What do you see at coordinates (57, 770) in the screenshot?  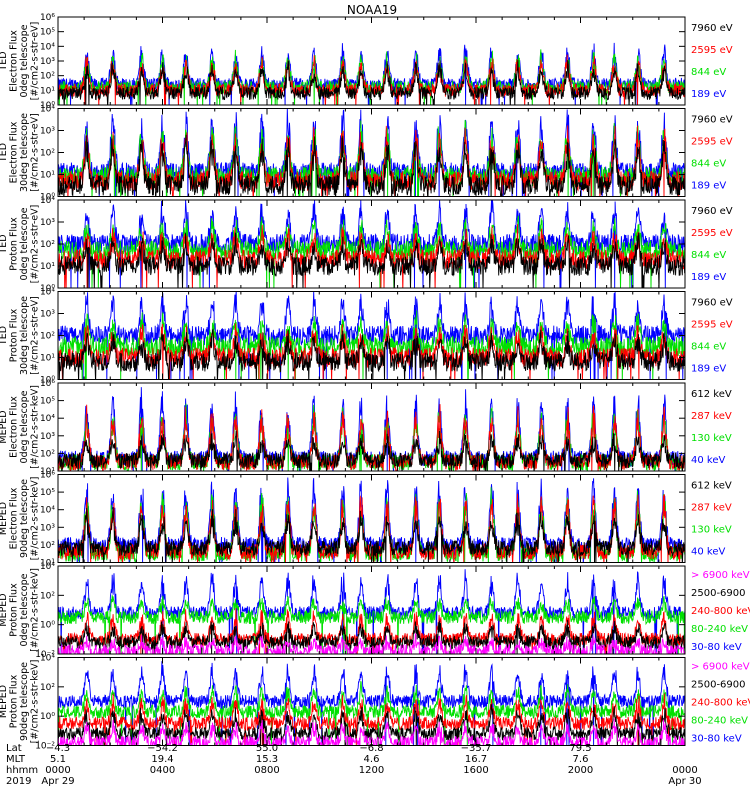 I see `x-cell-hhmm: 0000` at bounding box center [57, 770].